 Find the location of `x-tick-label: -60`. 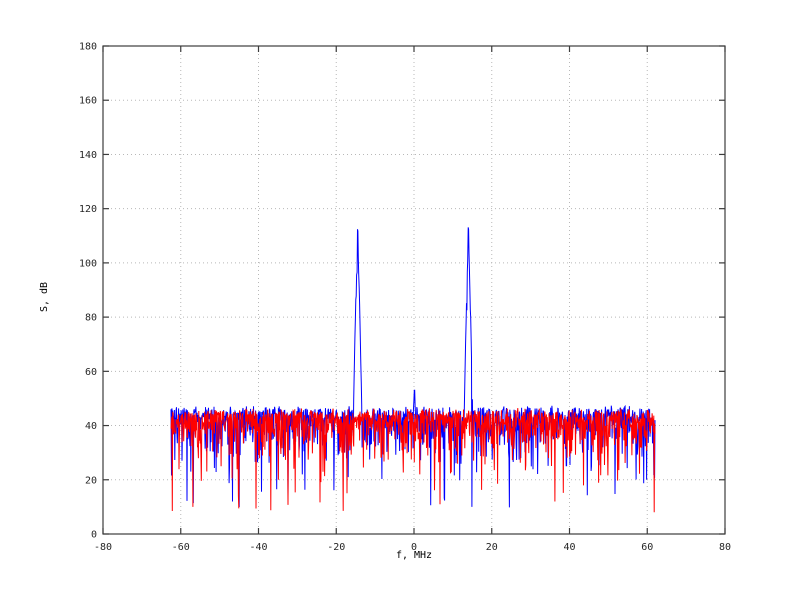

x-tick-label: -60 is located at coordinates (181, 547).